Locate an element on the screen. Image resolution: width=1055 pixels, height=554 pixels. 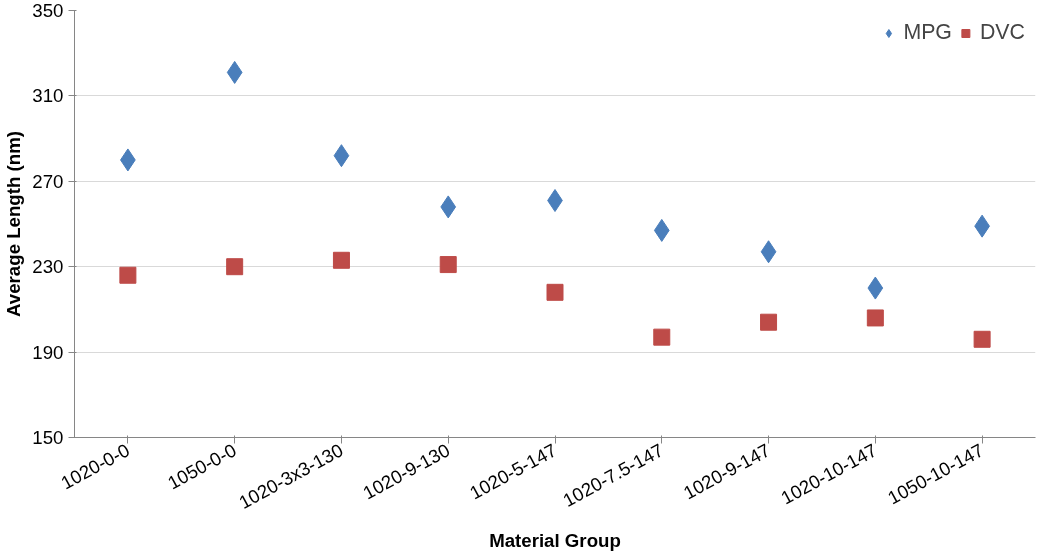
y-tick-label: 150 is located at coordinates (48, 437).